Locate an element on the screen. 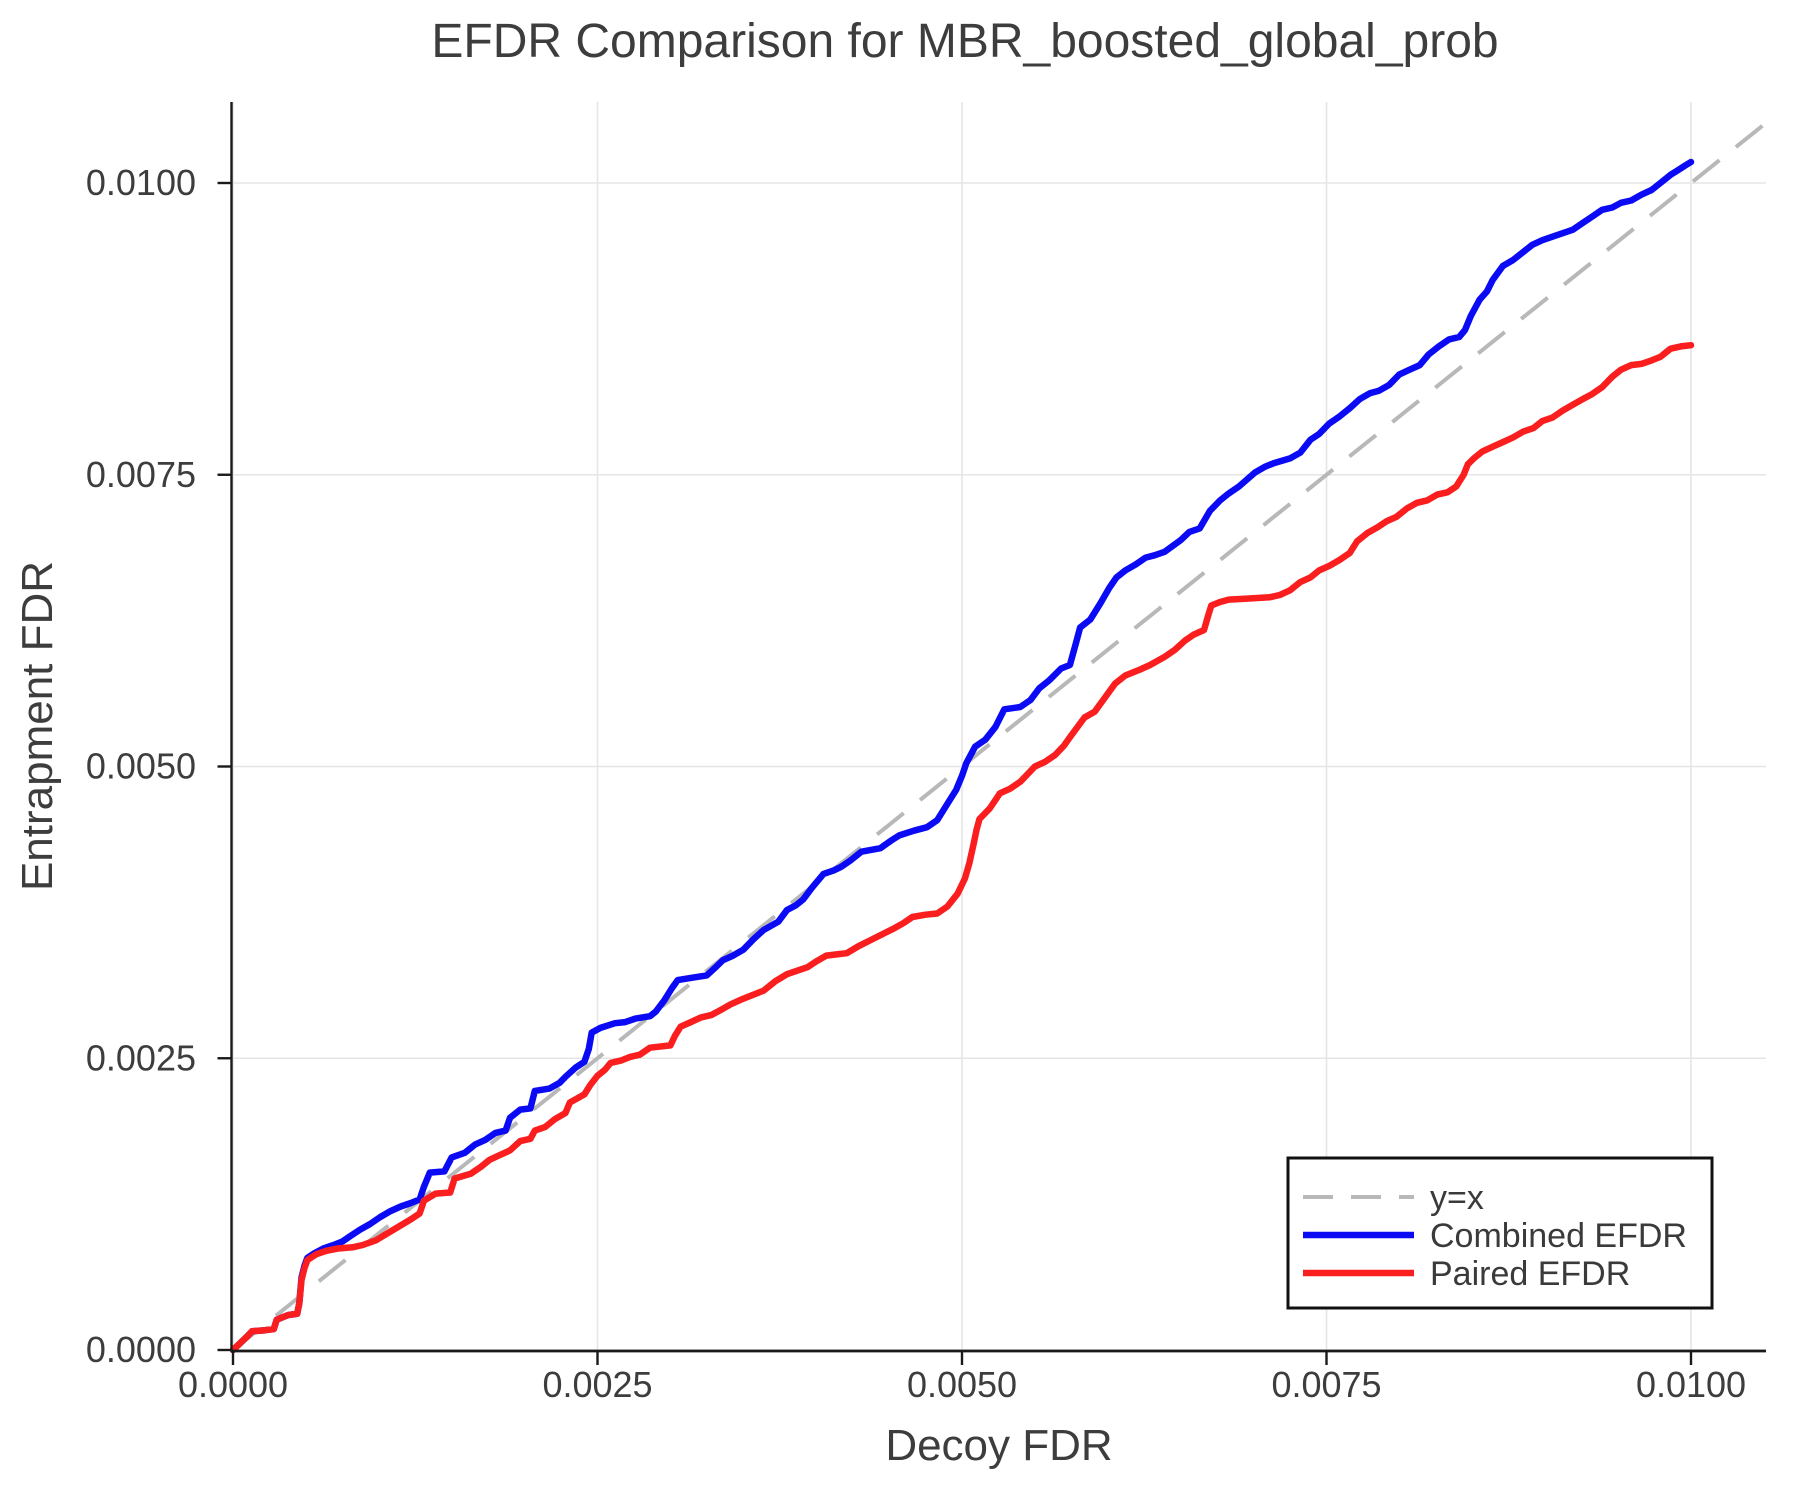 Image resolution: width=1800 pixels, height=1500 pixels. legend-label: Paired EFDR is located at coordinates (1530, 1274).